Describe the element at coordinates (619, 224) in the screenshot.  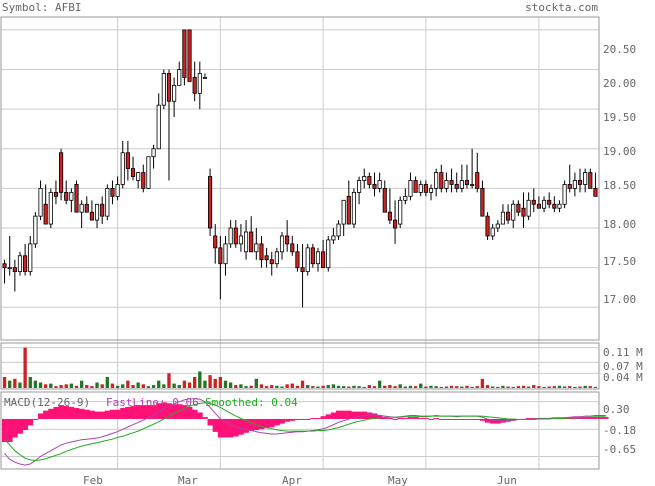
I see `price-tick: 18.00` at that location.